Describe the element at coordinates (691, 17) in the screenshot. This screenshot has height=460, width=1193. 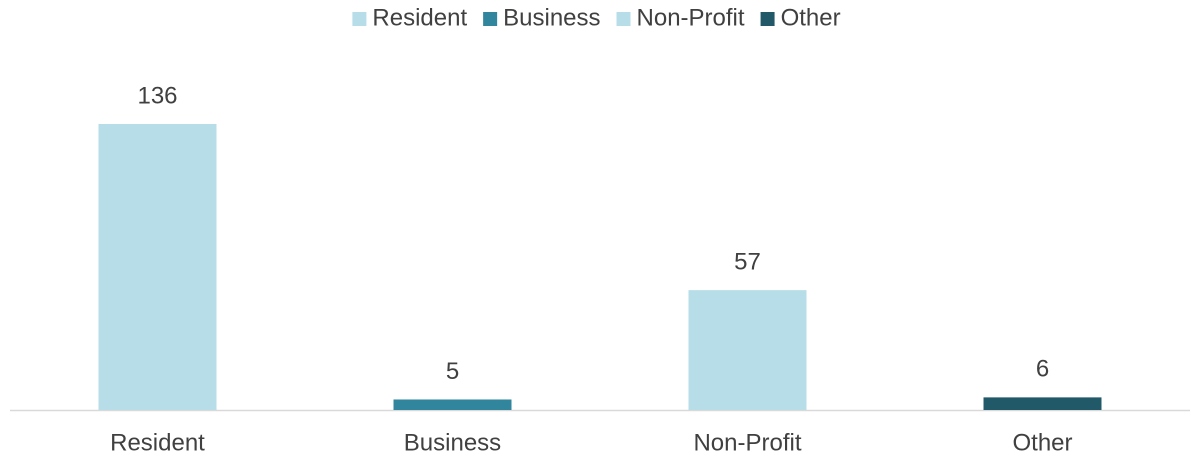
I see `legend-label: Non-Profit` at that location.